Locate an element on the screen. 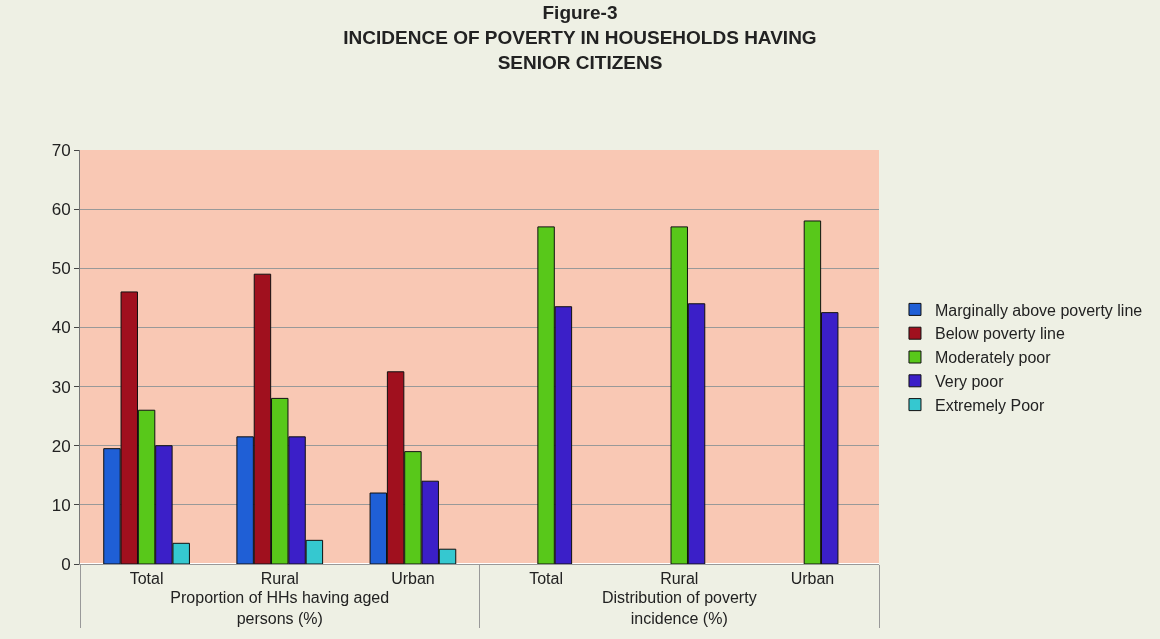 This screenshot has width=1160, height=639. text: Distribution of poverty incidence (%) is located at coordinates (679, 608).